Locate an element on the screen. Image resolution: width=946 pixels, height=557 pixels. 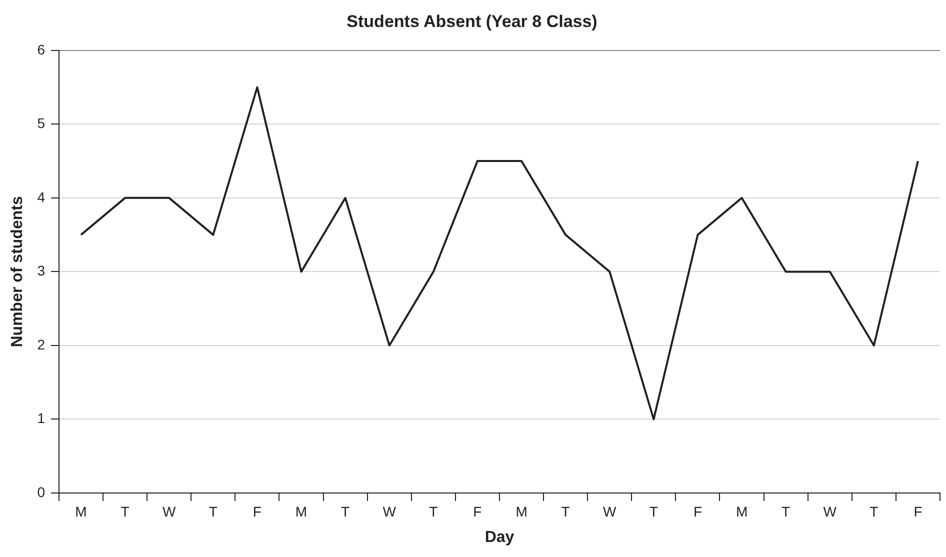
y-axis-title: Number of students is located at coordinates (17, 272).